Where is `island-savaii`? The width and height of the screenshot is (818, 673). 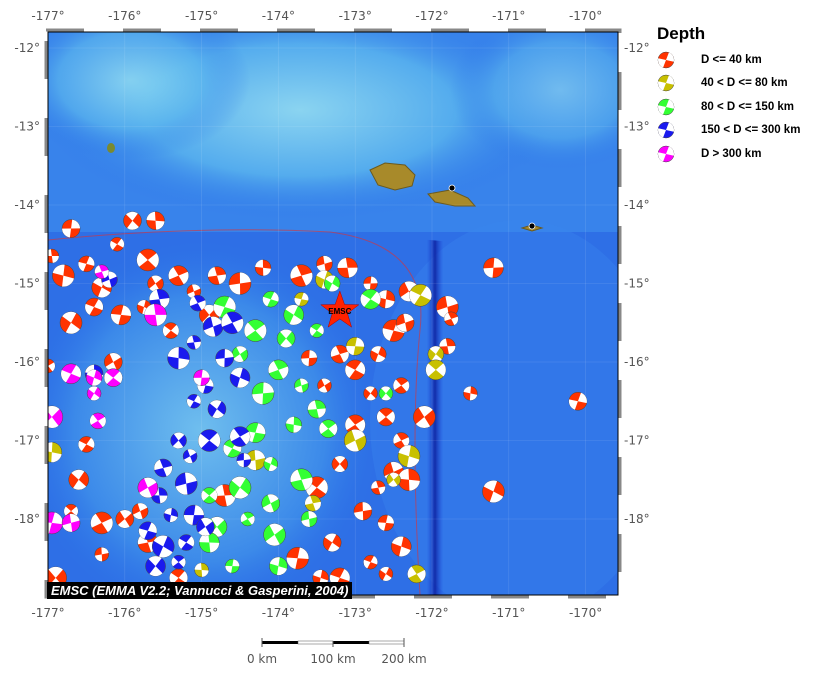 island-savaii is located at coordinates (392, 176).